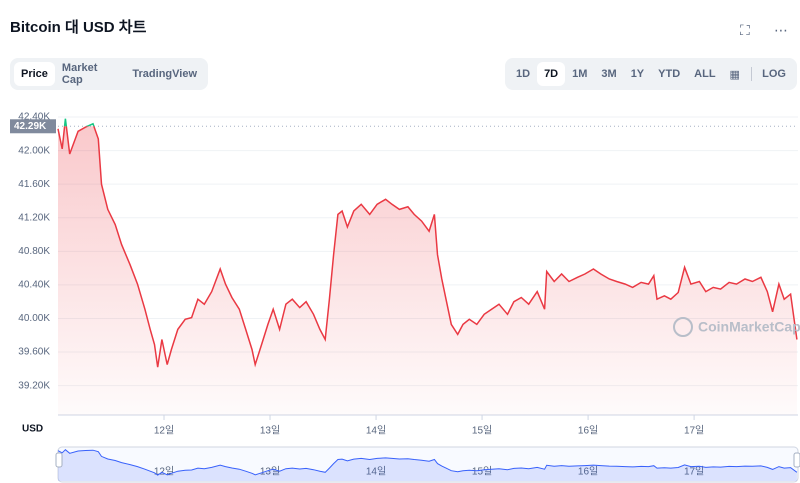 Image resolution: width=800 pixels, height=483 pixels. What do you see at coordinates (580, 74) in the screenshot?
I see `range-button: 1M` at bounding box center [580, 74].